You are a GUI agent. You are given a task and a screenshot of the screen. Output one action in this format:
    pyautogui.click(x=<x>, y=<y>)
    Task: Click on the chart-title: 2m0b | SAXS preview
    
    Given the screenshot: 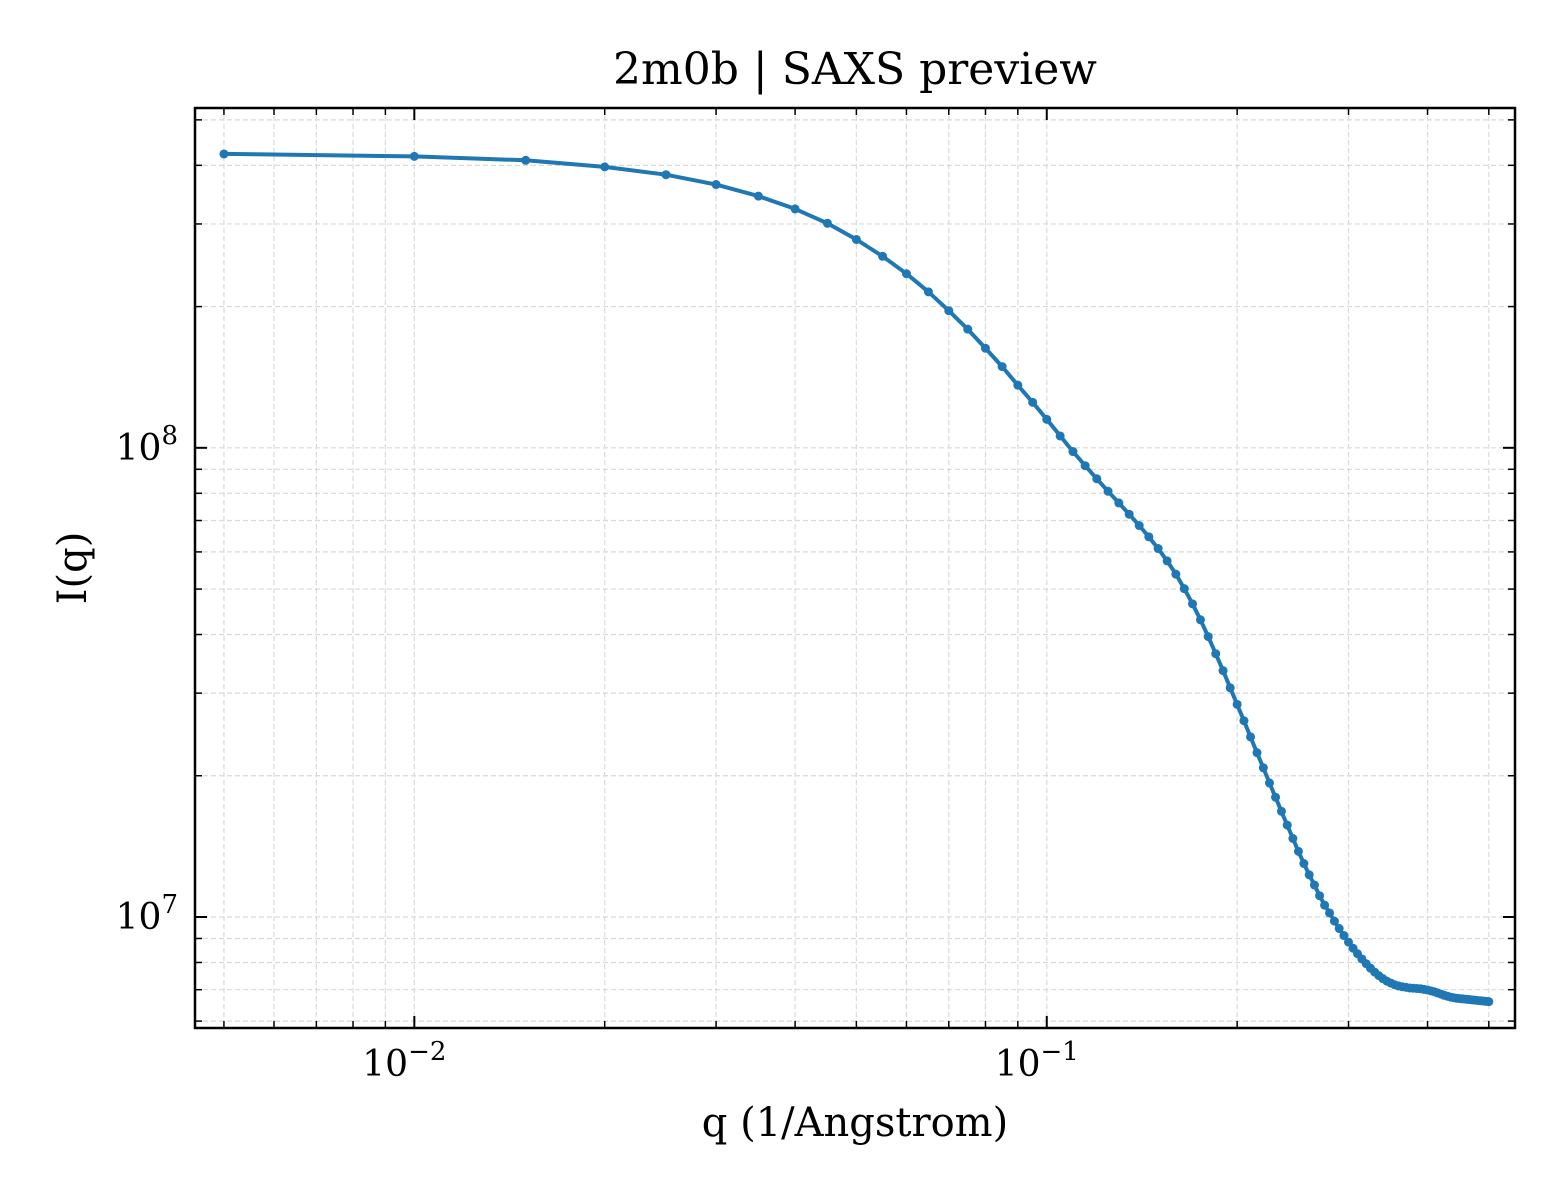 What is the action you would take?
    pyautogui.click(x=855, y=69)
    